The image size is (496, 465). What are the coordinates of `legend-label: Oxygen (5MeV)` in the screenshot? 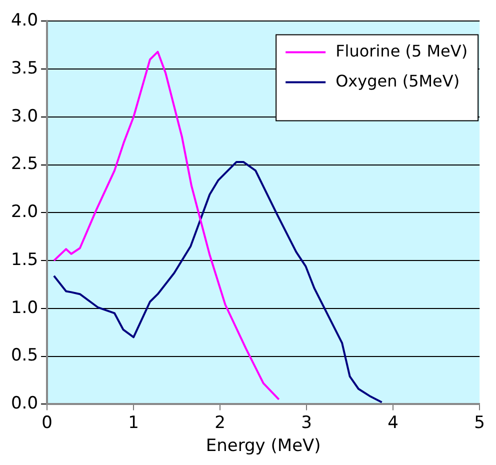 It's located at (398, 80).